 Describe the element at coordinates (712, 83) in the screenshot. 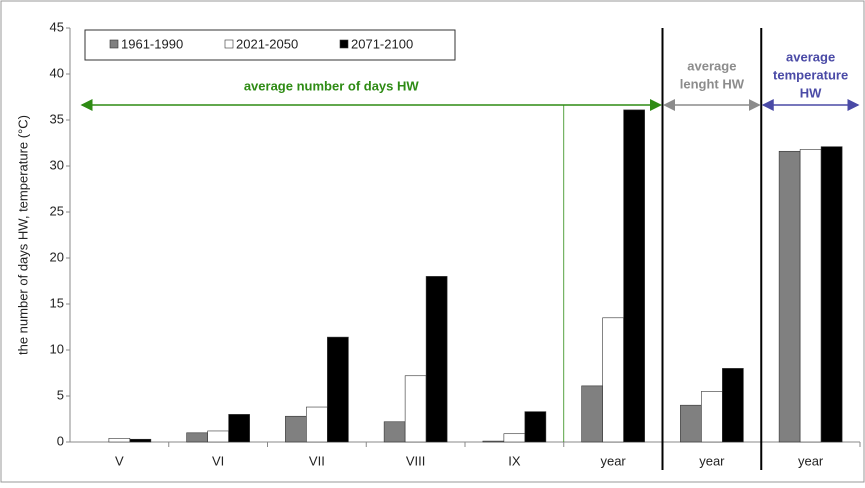

I see `annotation-text: lenght HW` at that location.